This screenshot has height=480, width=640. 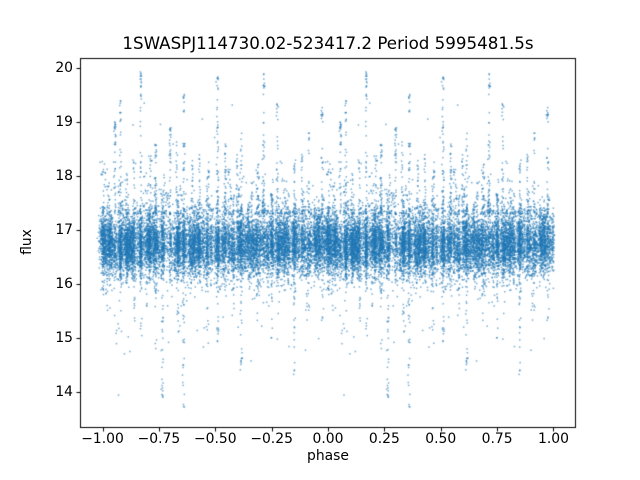 I want to click on x-tick-label: 0.00, so click(x=328, y=439).